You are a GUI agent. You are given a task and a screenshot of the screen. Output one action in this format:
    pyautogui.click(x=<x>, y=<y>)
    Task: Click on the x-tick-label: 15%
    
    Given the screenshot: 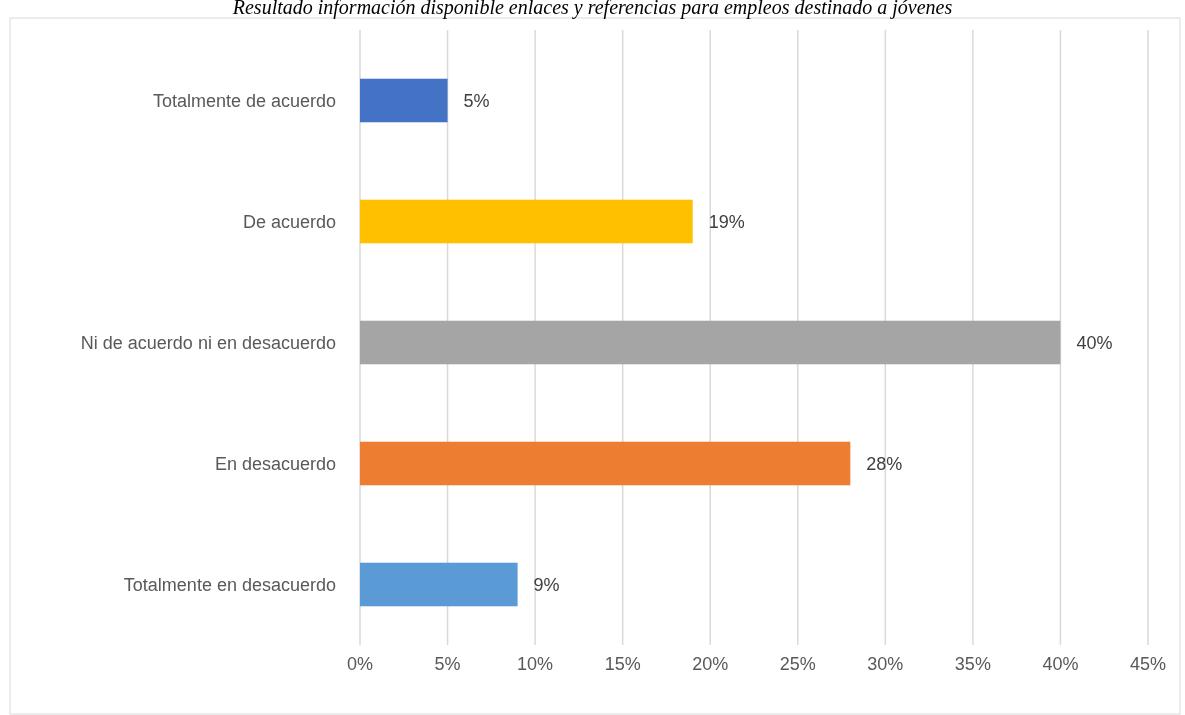 What is the action you would take?
    pyautogui.click(x=622, y=664)
    